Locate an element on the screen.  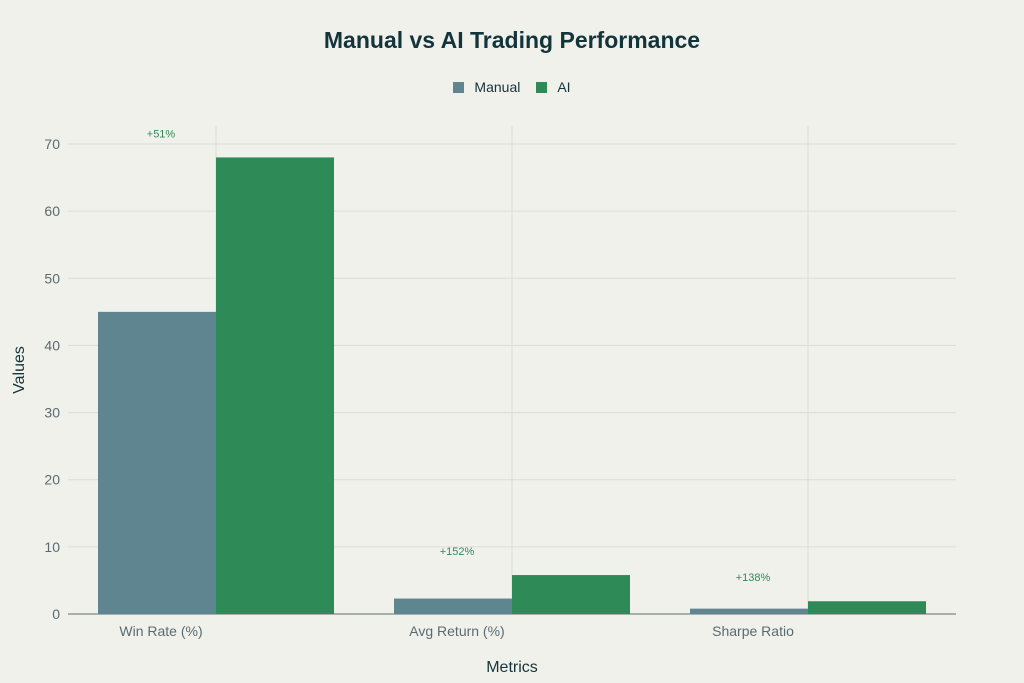
y-tick-label: 30 is located at coordinates (52, 413).